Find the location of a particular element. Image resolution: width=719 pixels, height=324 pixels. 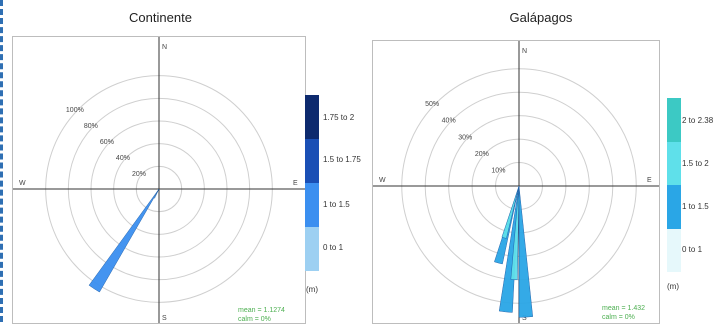

ring-label: 30% is located at coordinates (465, 137).